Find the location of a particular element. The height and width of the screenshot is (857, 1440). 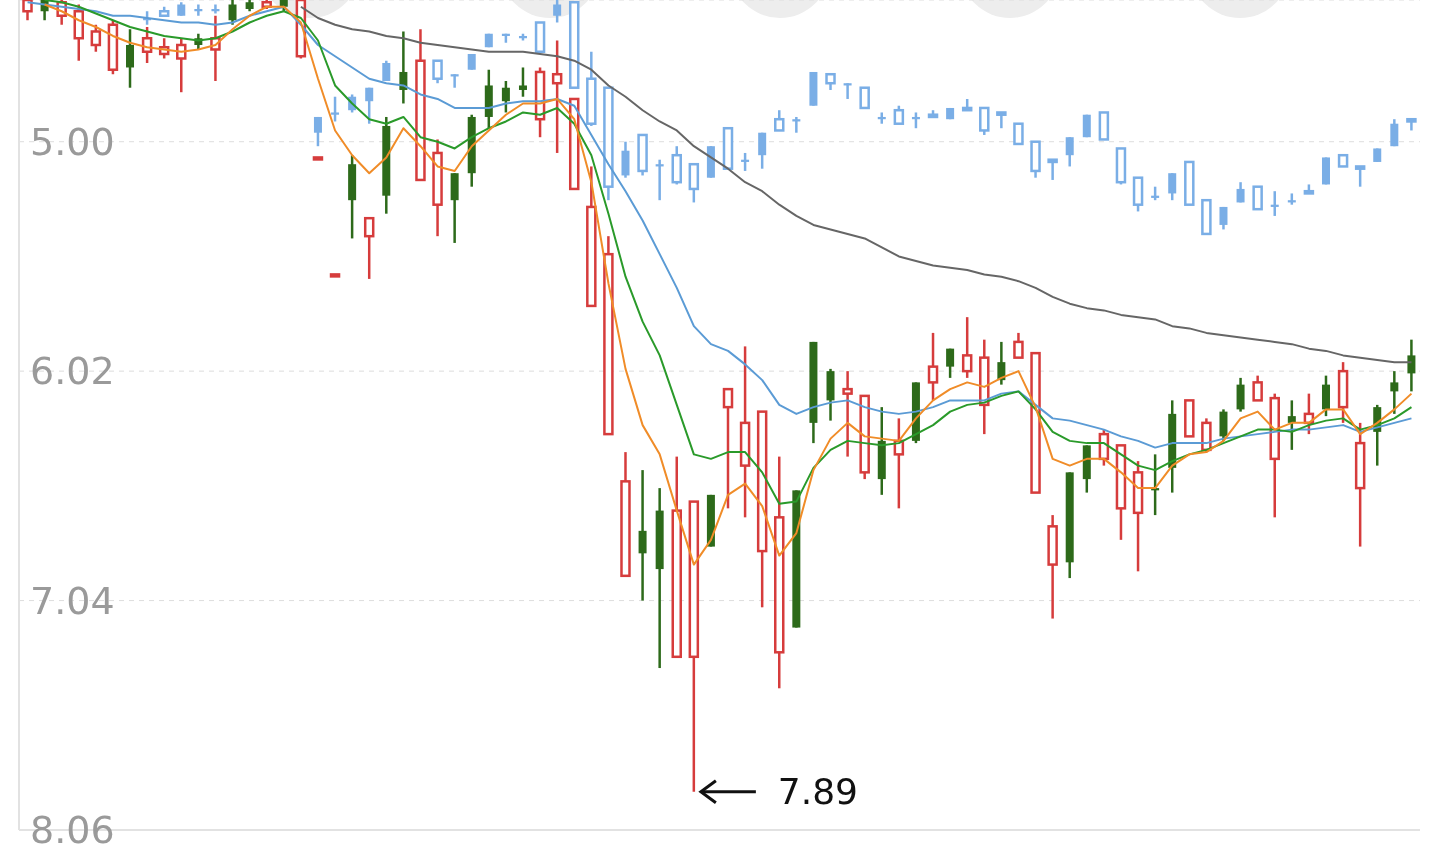

y-tick-label: 7.04 is located at coordinates (72, 600).